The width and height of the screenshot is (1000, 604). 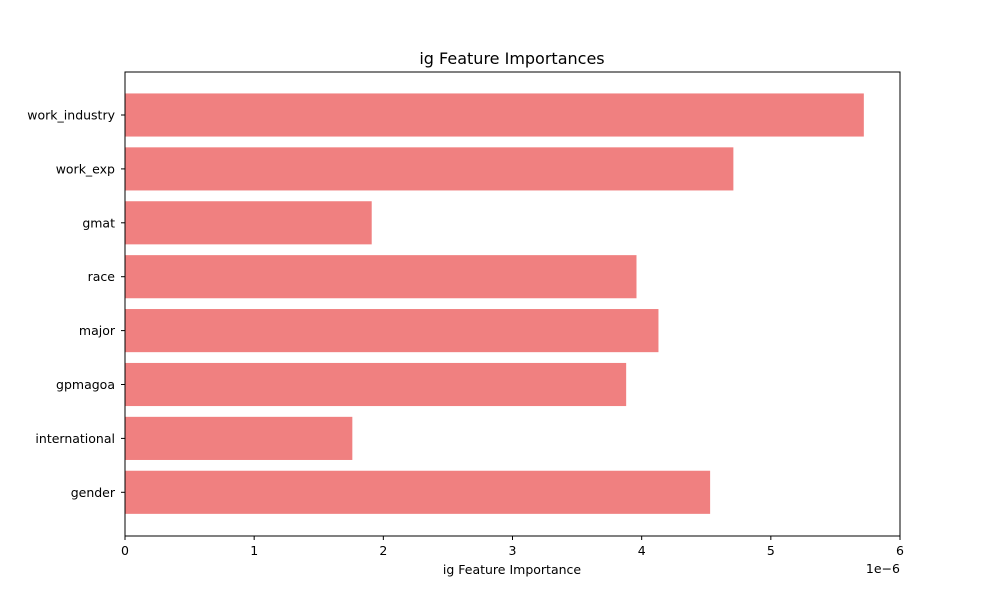 What do you see at coordinates (392, 331) in the screenshot?
I see `bar-major` at bounding box center [392, 331].